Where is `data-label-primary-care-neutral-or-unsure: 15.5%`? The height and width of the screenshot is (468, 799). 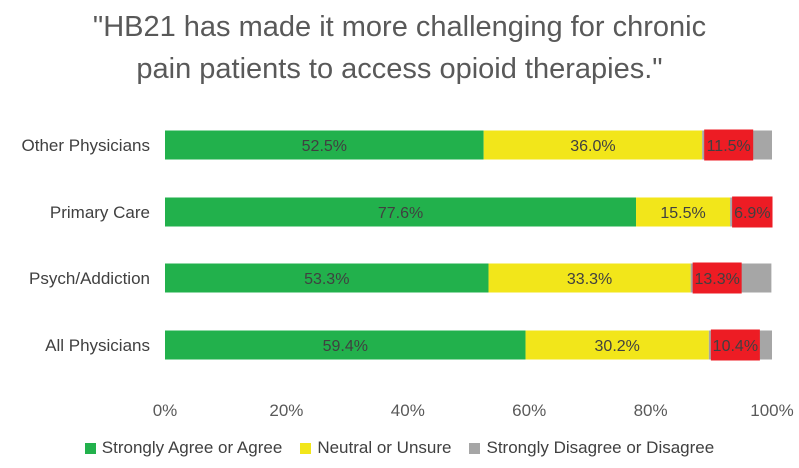 data-label-primary-care-neutral-or-unsure: 15.5% is located at coordinates (682, 213).